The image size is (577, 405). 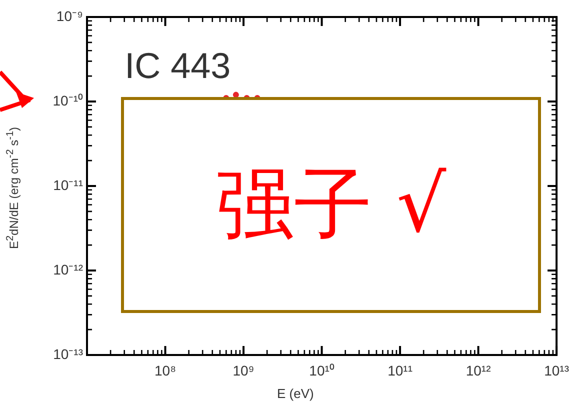 What do you see at coordinates (479, 370) in the screenshot?
I see `x-tick-label: 10¹²` at bounding box center [479, 370].